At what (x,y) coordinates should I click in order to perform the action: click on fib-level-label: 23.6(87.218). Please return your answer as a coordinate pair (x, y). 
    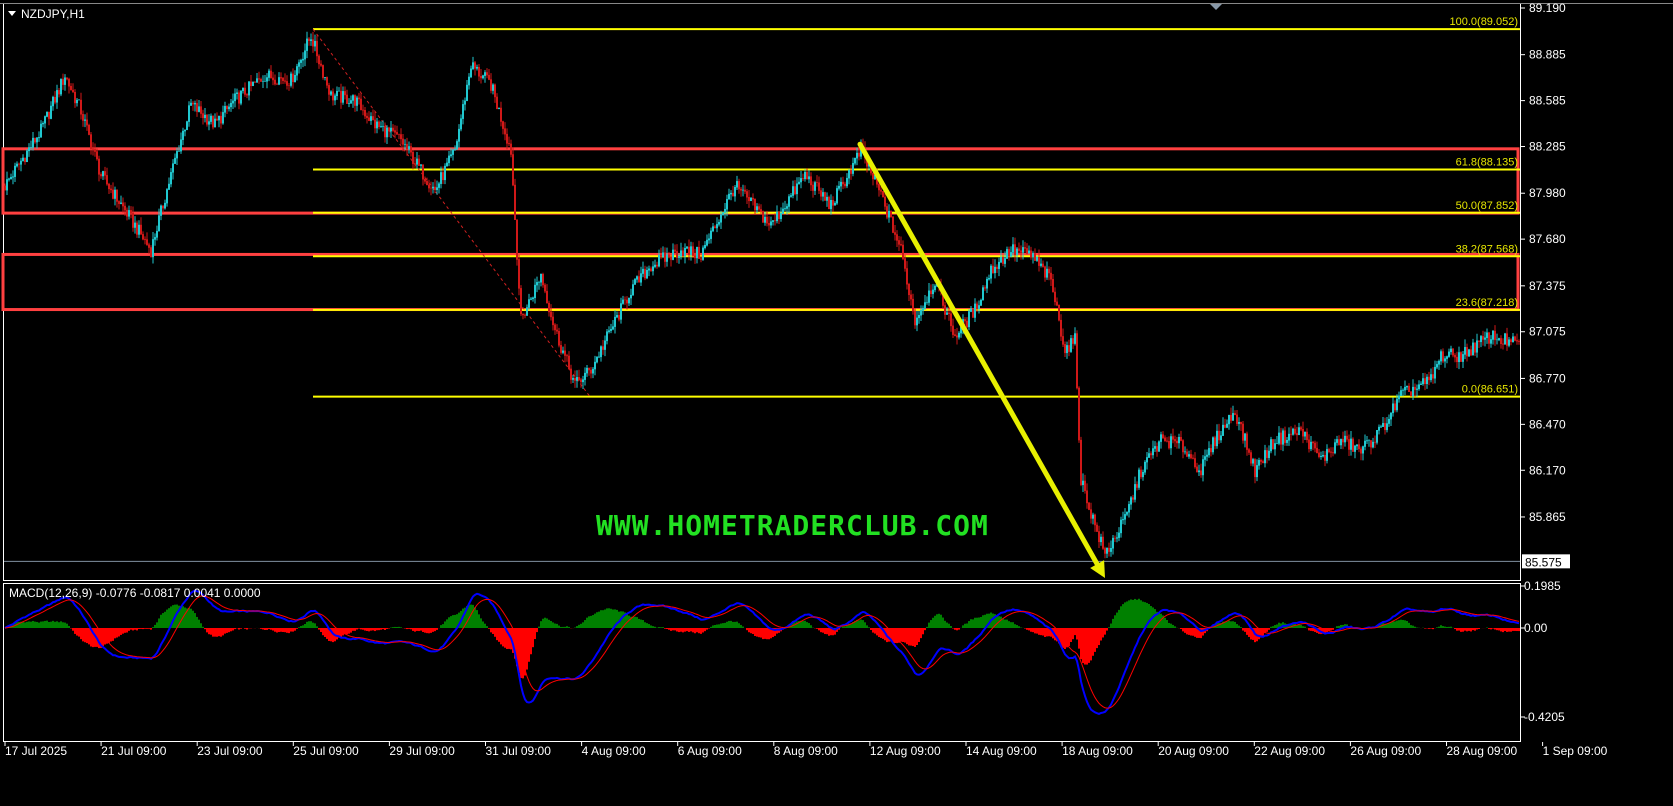
    Looking at the image, I should click on (1487, 303).